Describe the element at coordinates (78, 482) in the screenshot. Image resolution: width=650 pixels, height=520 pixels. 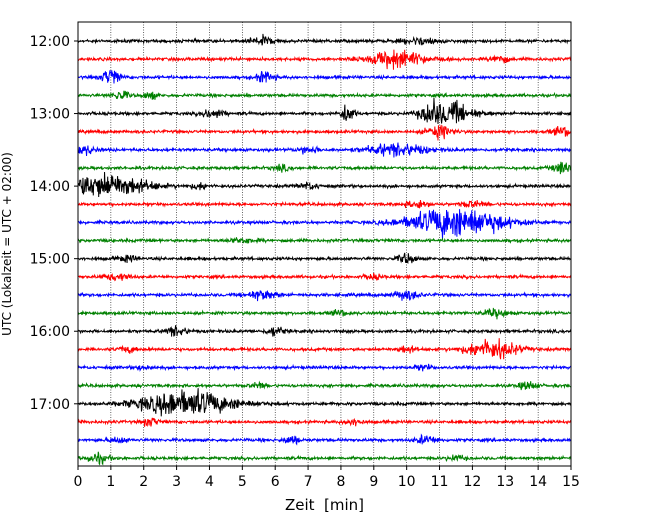
I see `x-tick-label: 0` at that location.